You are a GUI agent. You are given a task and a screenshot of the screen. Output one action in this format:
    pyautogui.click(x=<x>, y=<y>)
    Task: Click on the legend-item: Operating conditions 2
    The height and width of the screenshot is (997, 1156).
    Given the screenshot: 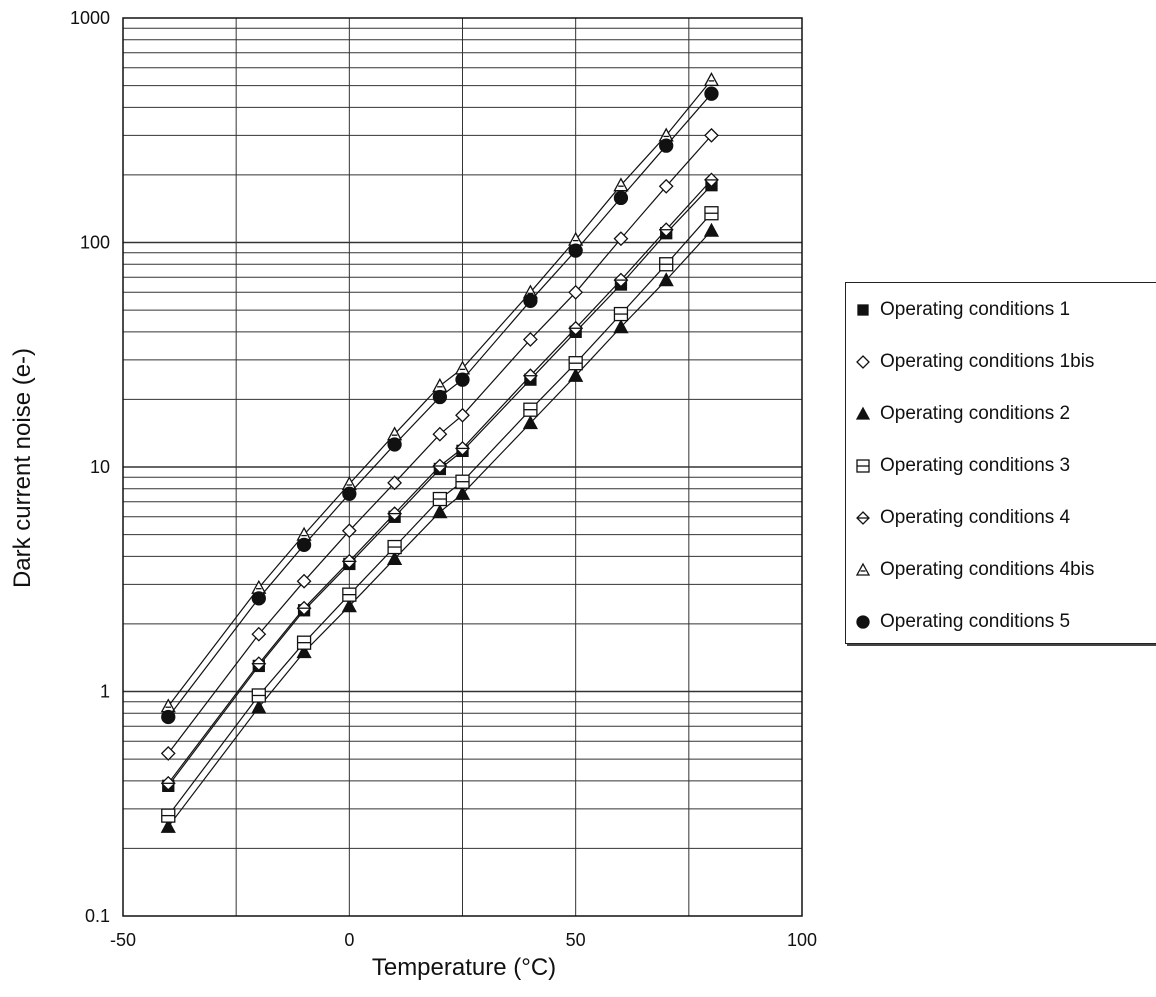 What is the action you would take?
    pyautogui.click(x=961, y=414)
    